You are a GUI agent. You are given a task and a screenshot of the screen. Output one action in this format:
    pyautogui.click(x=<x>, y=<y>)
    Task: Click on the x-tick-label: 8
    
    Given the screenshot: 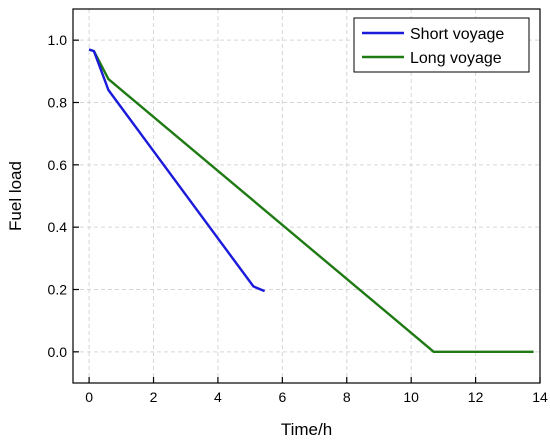 What is the action you would take?
    pyautogui.click(x=347, y=397)
    